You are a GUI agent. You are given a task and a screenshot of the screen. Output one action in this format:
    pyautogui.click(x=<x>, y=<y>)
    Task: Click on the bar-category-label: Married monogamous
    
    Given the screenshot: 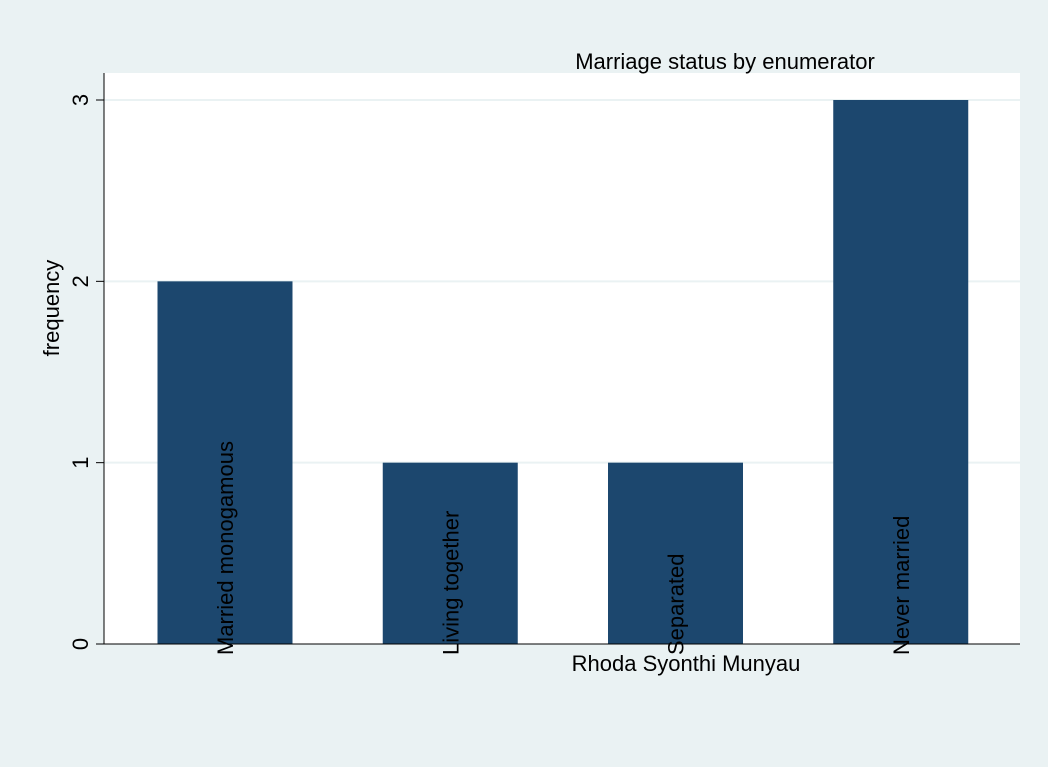 What is the action you would take?
    pyautogui.click(x=225, y=548)
    